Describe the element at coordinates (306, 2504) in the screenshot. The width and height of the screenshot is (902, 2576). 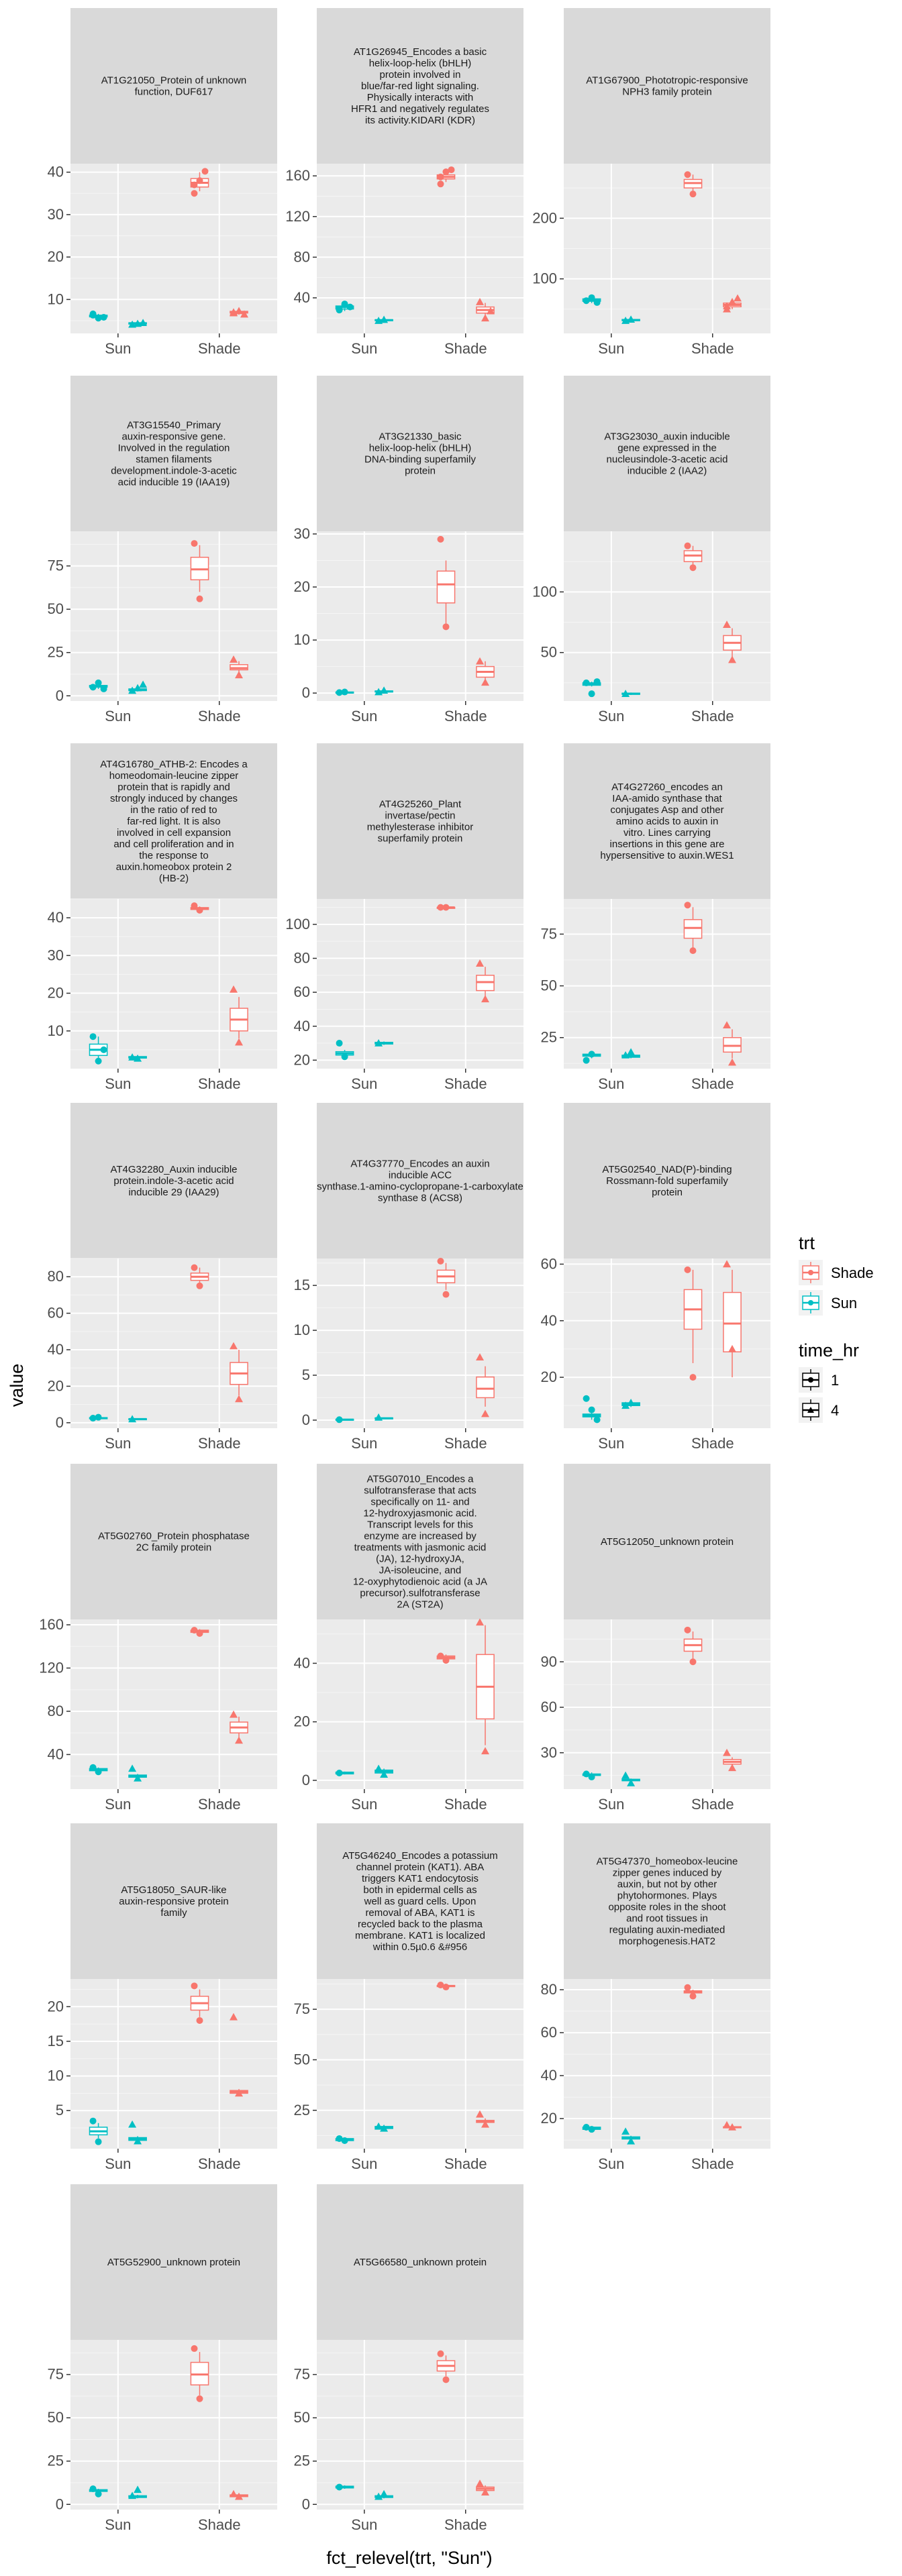
I see `y-tick-label: 0` at that location.